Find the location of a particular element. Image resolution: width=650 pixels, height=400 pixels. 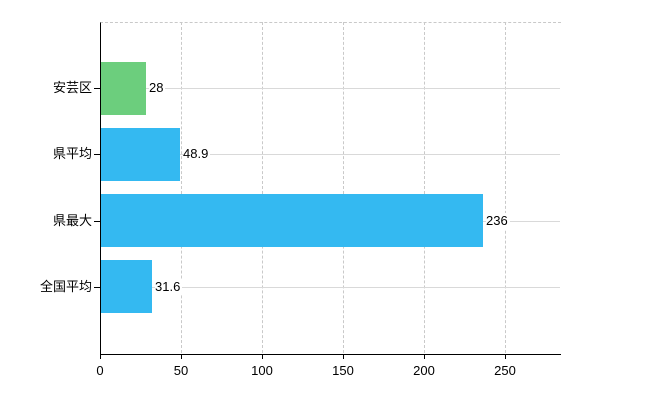

x-axis-tick-label: 50 is located at coordinates (181, 370).